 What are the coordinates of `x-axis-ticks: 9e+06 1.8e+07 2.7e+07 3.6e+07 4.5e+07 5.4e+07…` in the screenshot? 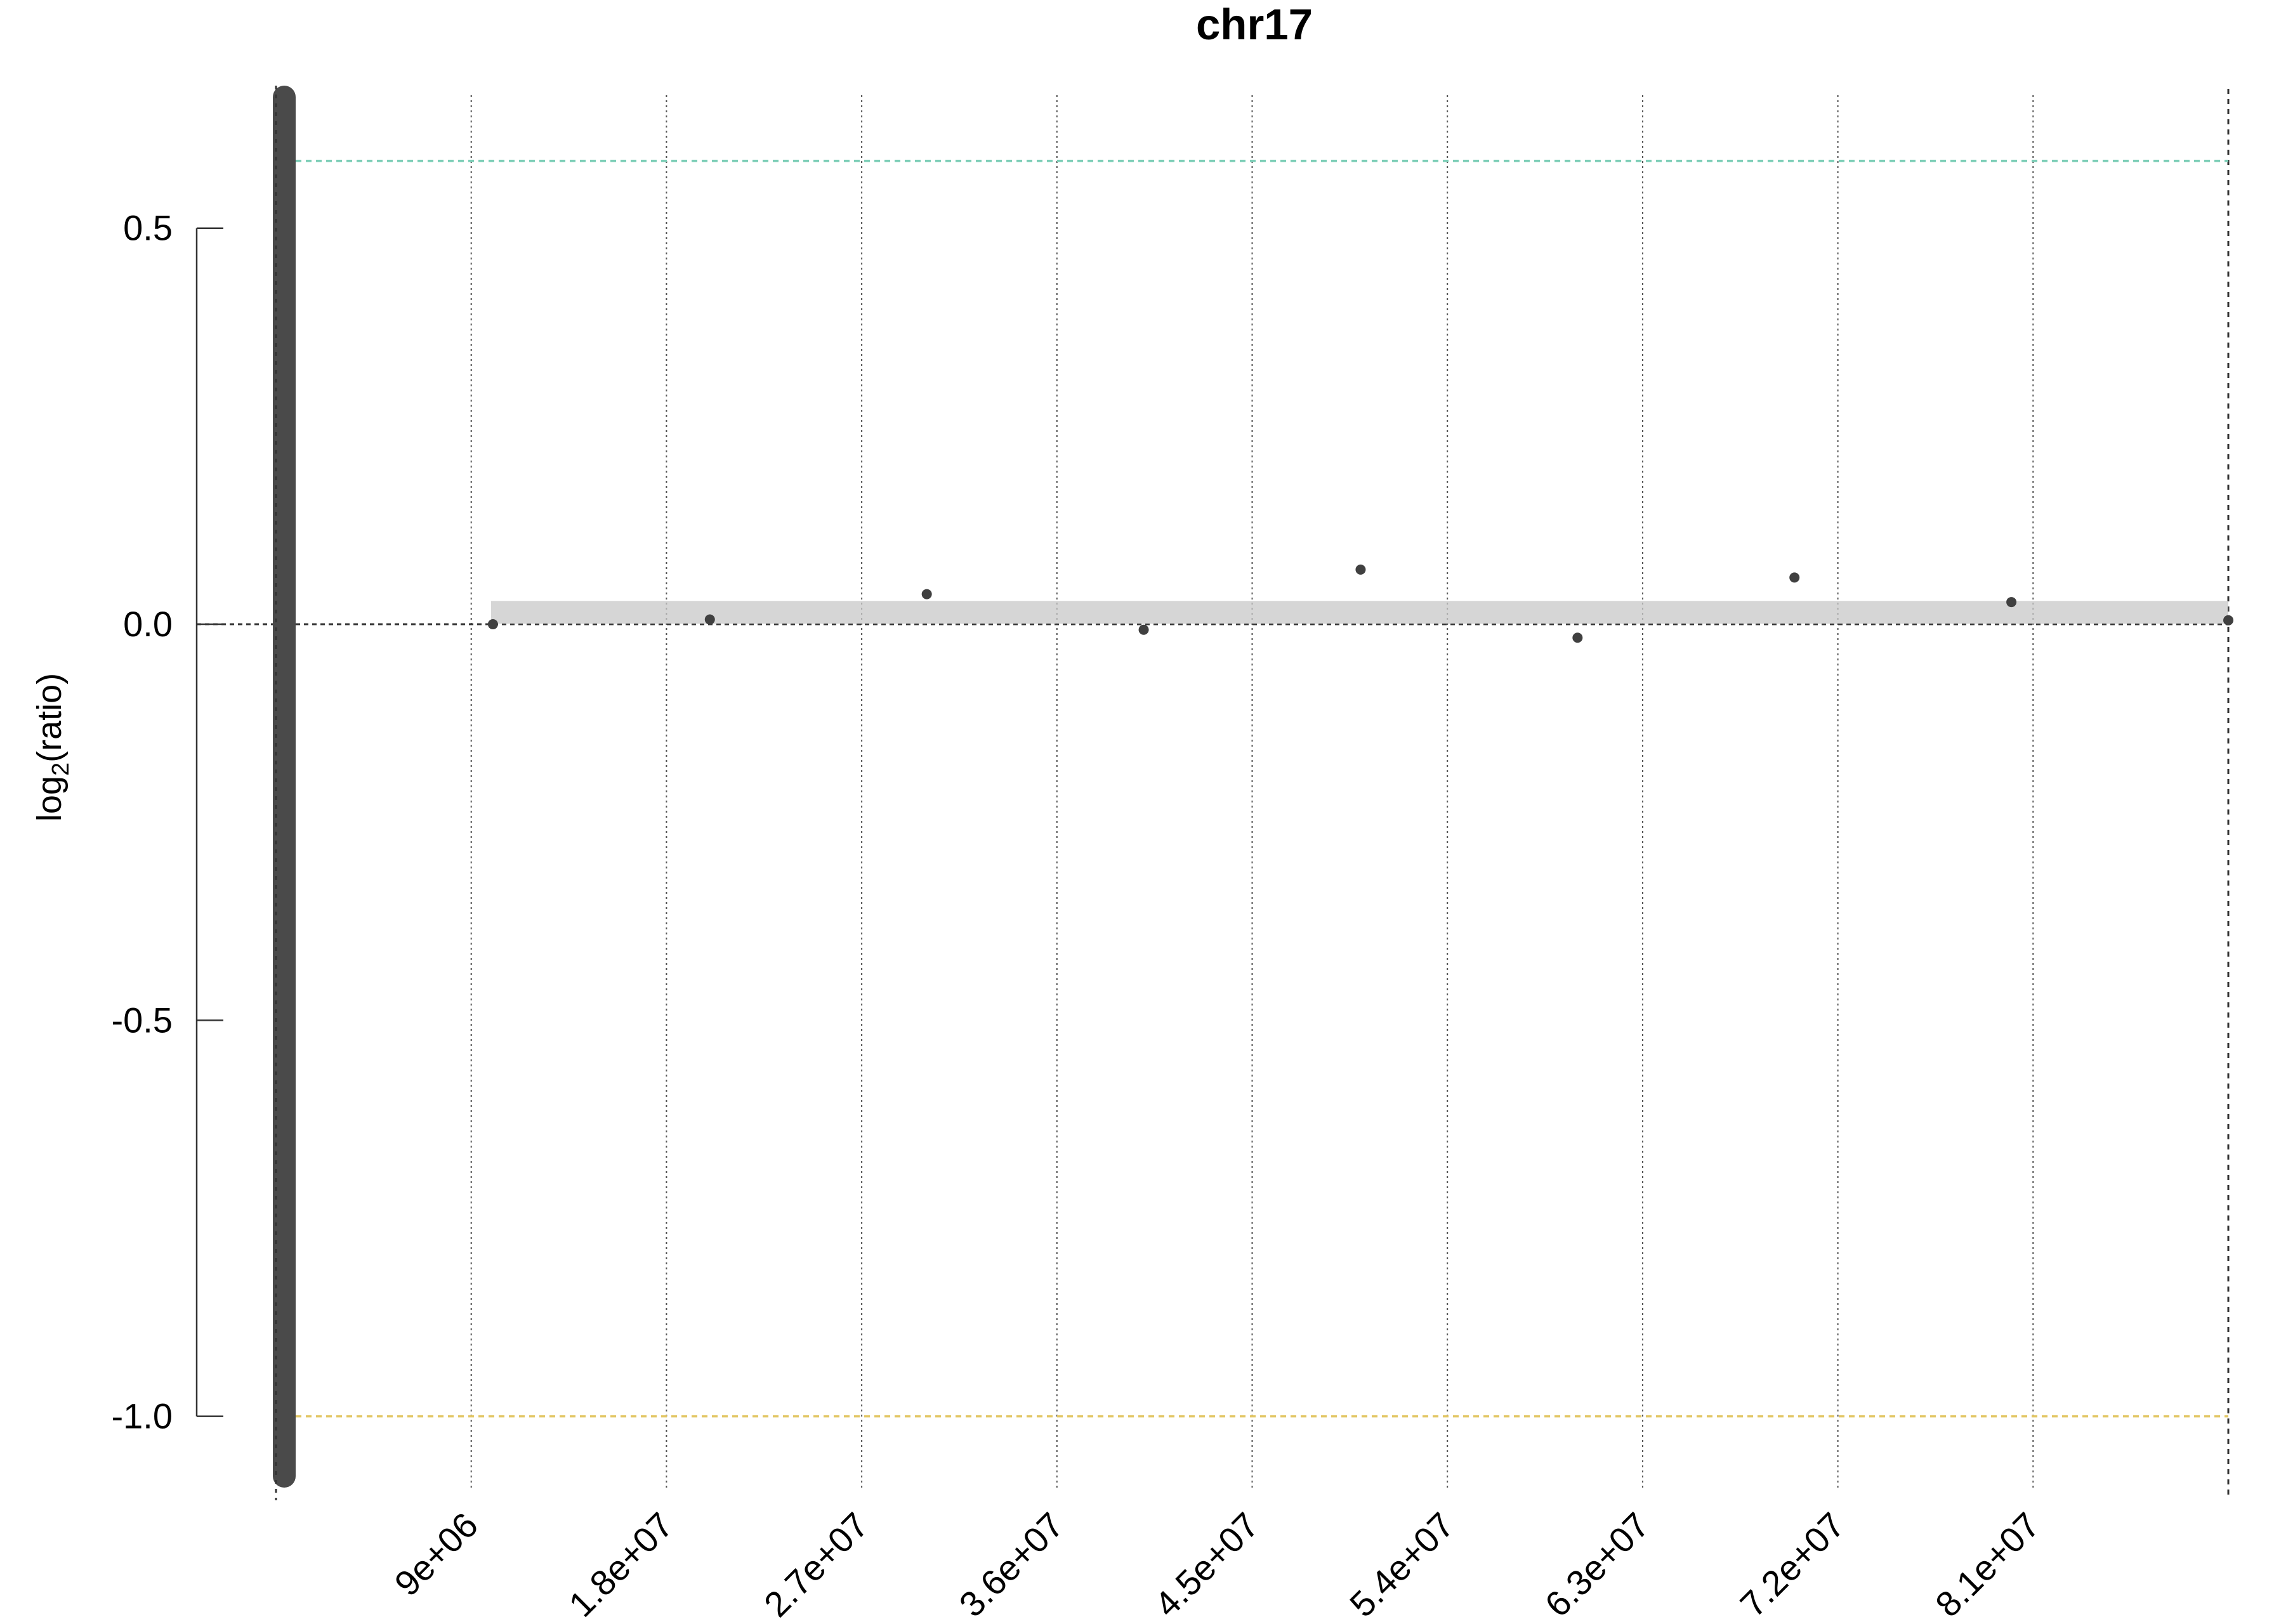 It's located at (1216, 1564).